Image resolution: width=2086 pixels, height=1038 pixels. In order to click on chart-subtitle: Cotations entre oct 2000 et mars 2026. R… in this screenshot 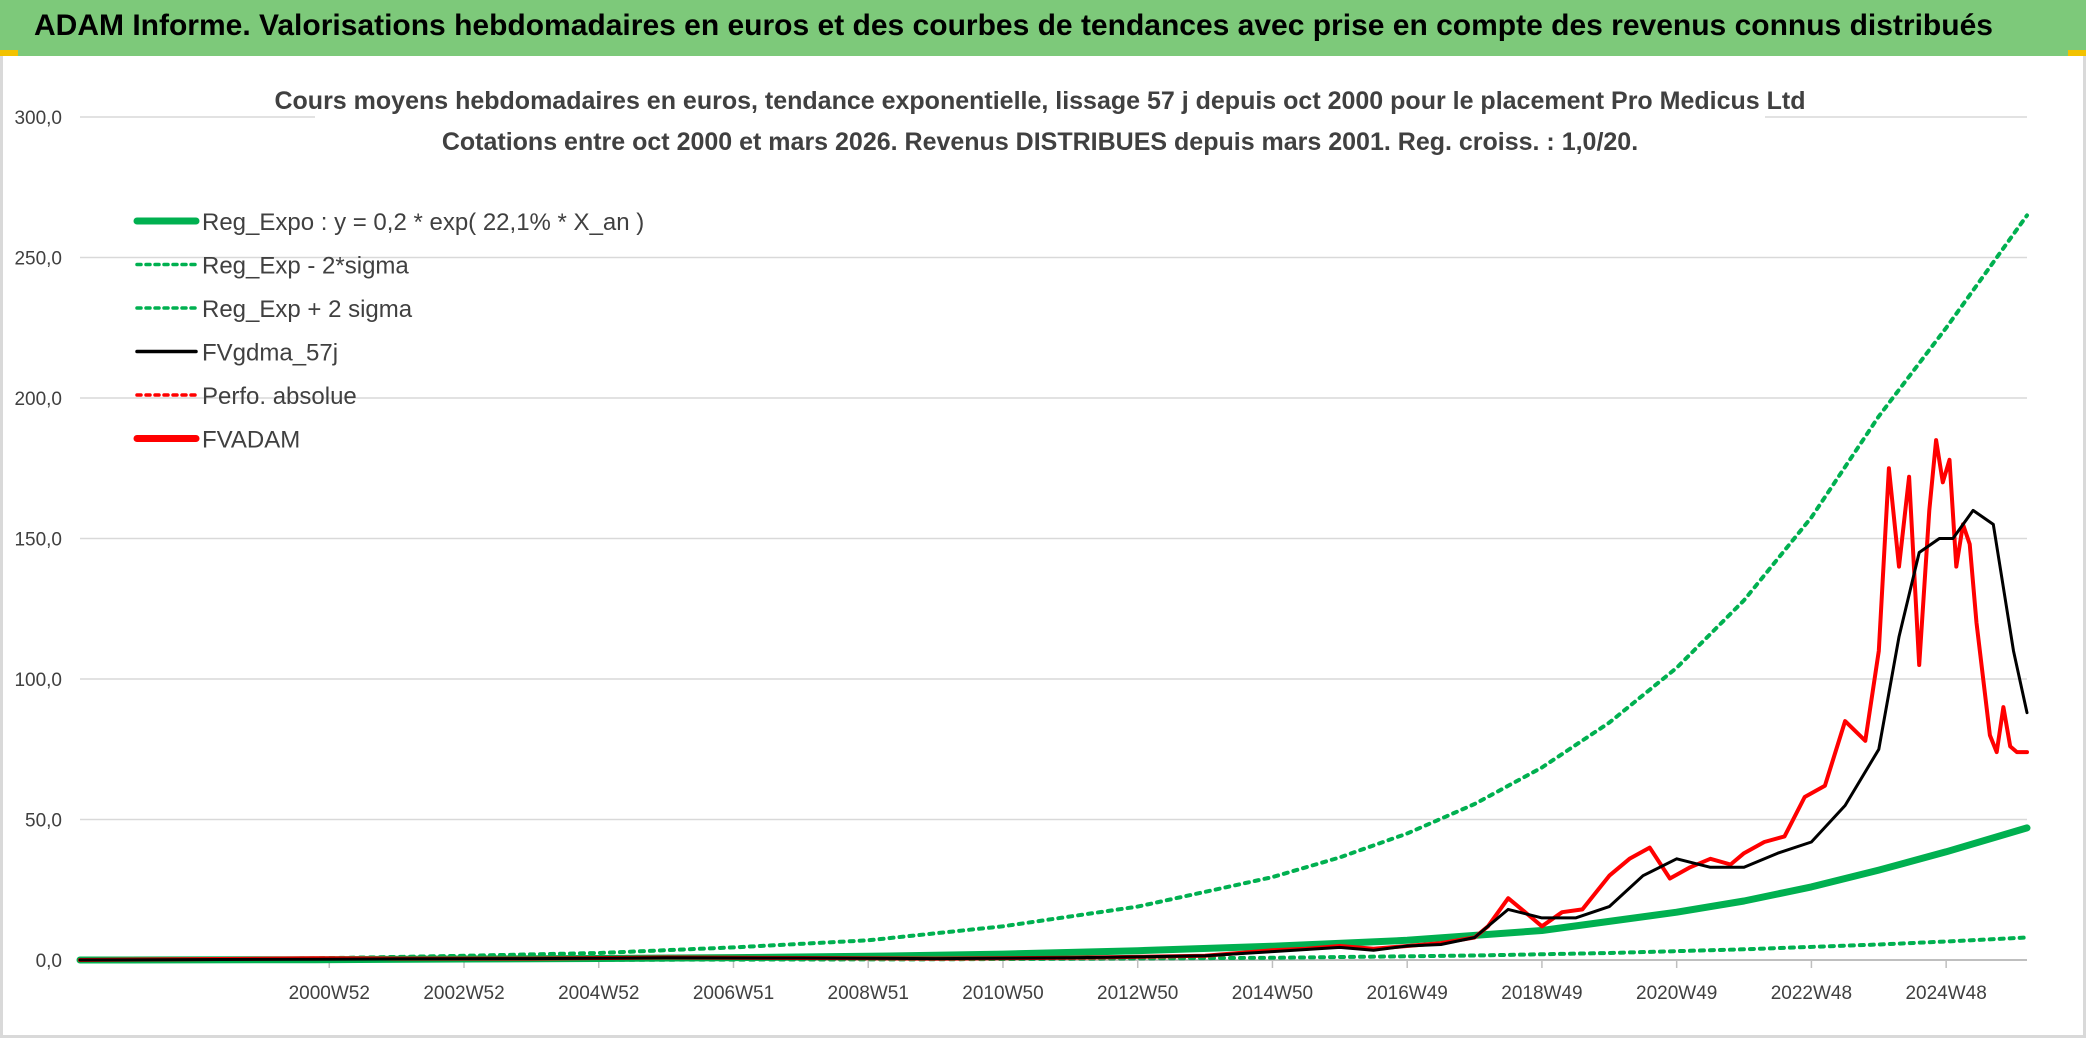, I will do `click(1040, 142)`.